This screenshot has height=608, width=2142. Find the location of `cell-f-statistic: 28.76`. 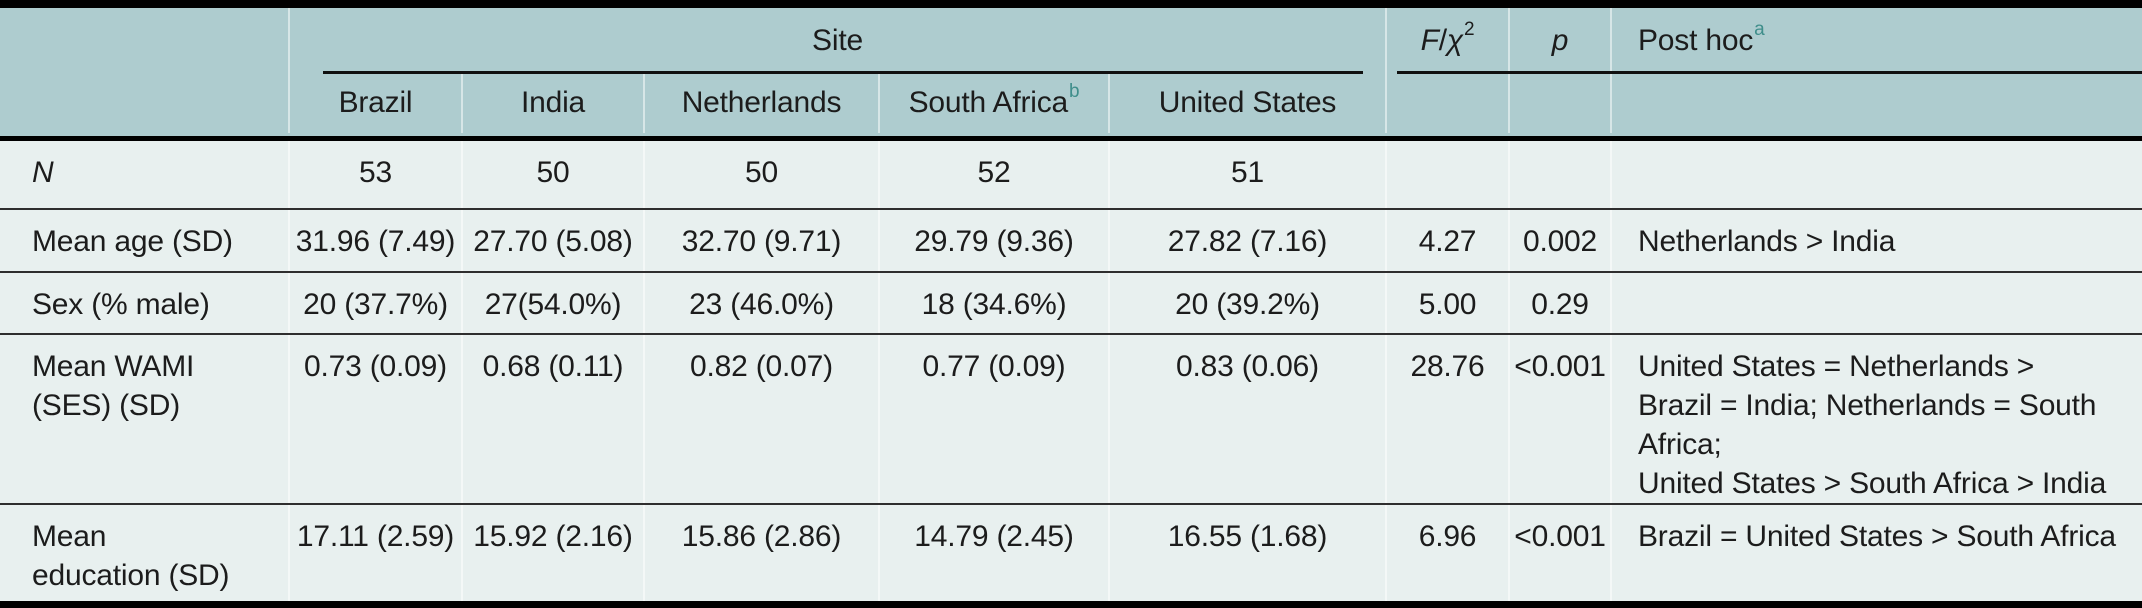

cell-f-statistic: 28.76 is located at coordinates (1448, 419).